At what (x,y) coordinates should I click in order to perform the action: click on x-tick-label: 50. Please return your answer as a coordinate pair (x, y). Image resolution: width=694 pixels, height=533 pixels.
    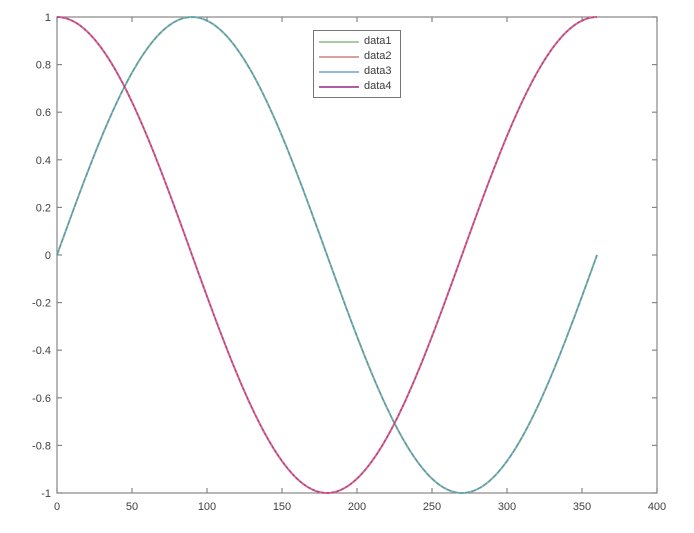
    Looking at the image, I should click on (132, 507).